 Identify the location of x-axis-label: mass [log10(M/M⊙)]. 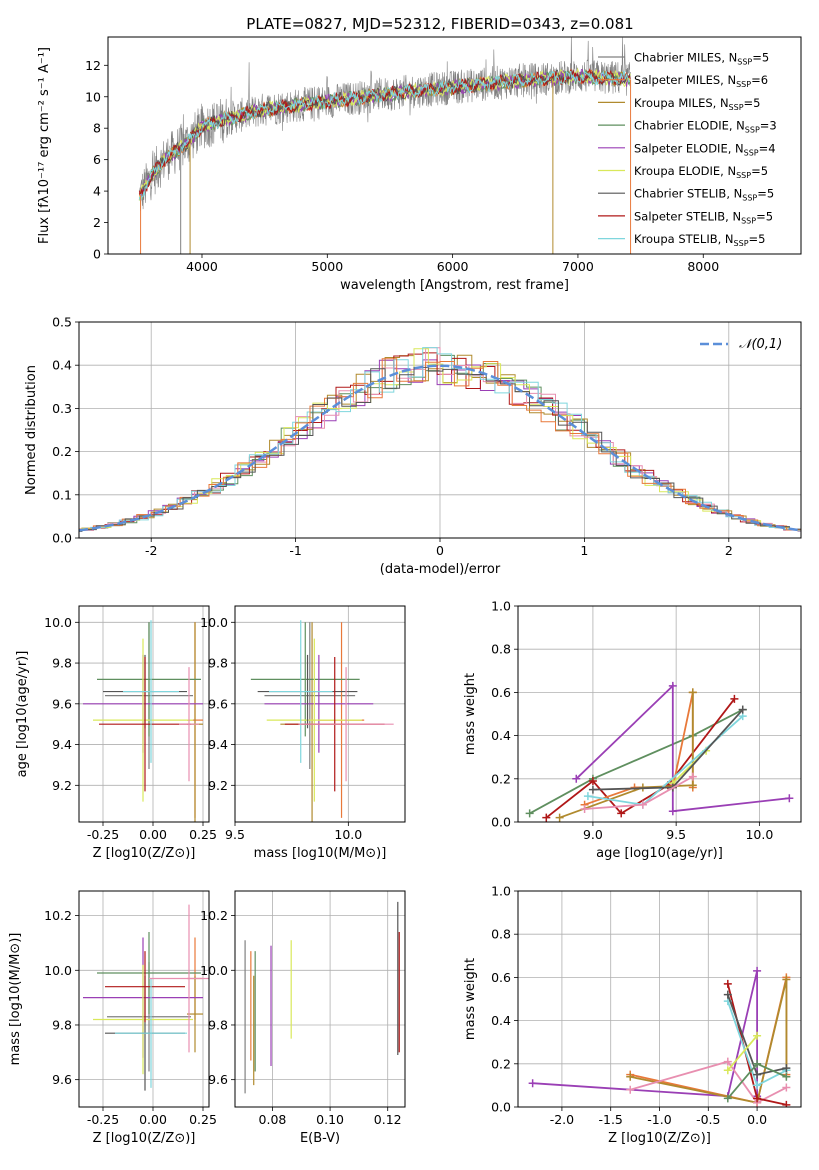
(320, 853).